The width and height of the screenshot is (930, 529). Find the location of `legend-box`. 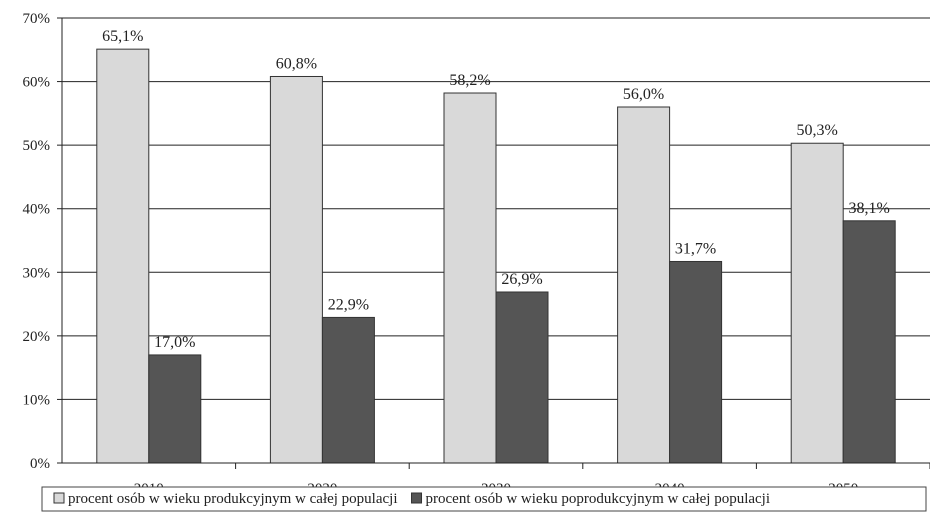

legend-box is located at coordinates (484, 499).